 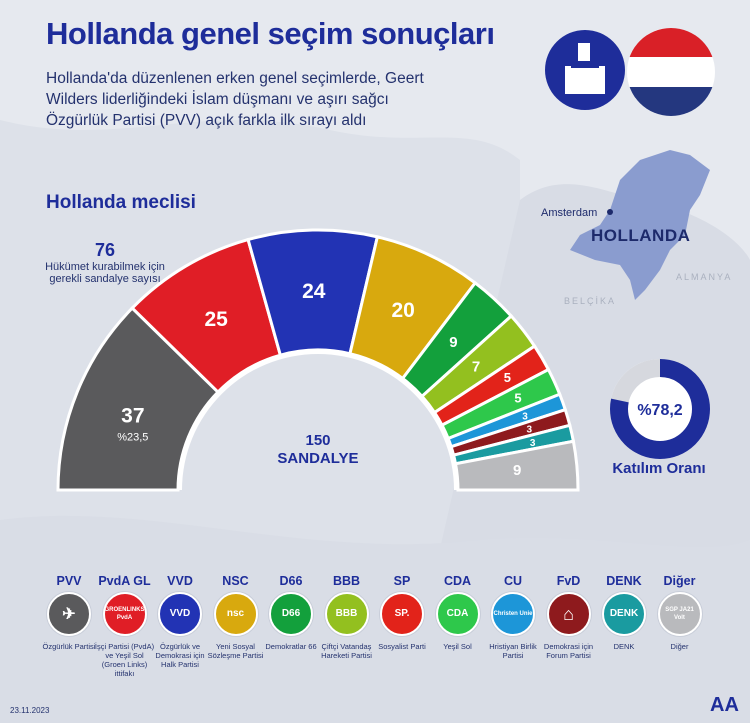 What do you see at coordinates (346, 651) in the screenshot?
I see `legend-party-name: Çiftçi Vatandaş Hareketi Partisi` at bounding box center [346, 651].